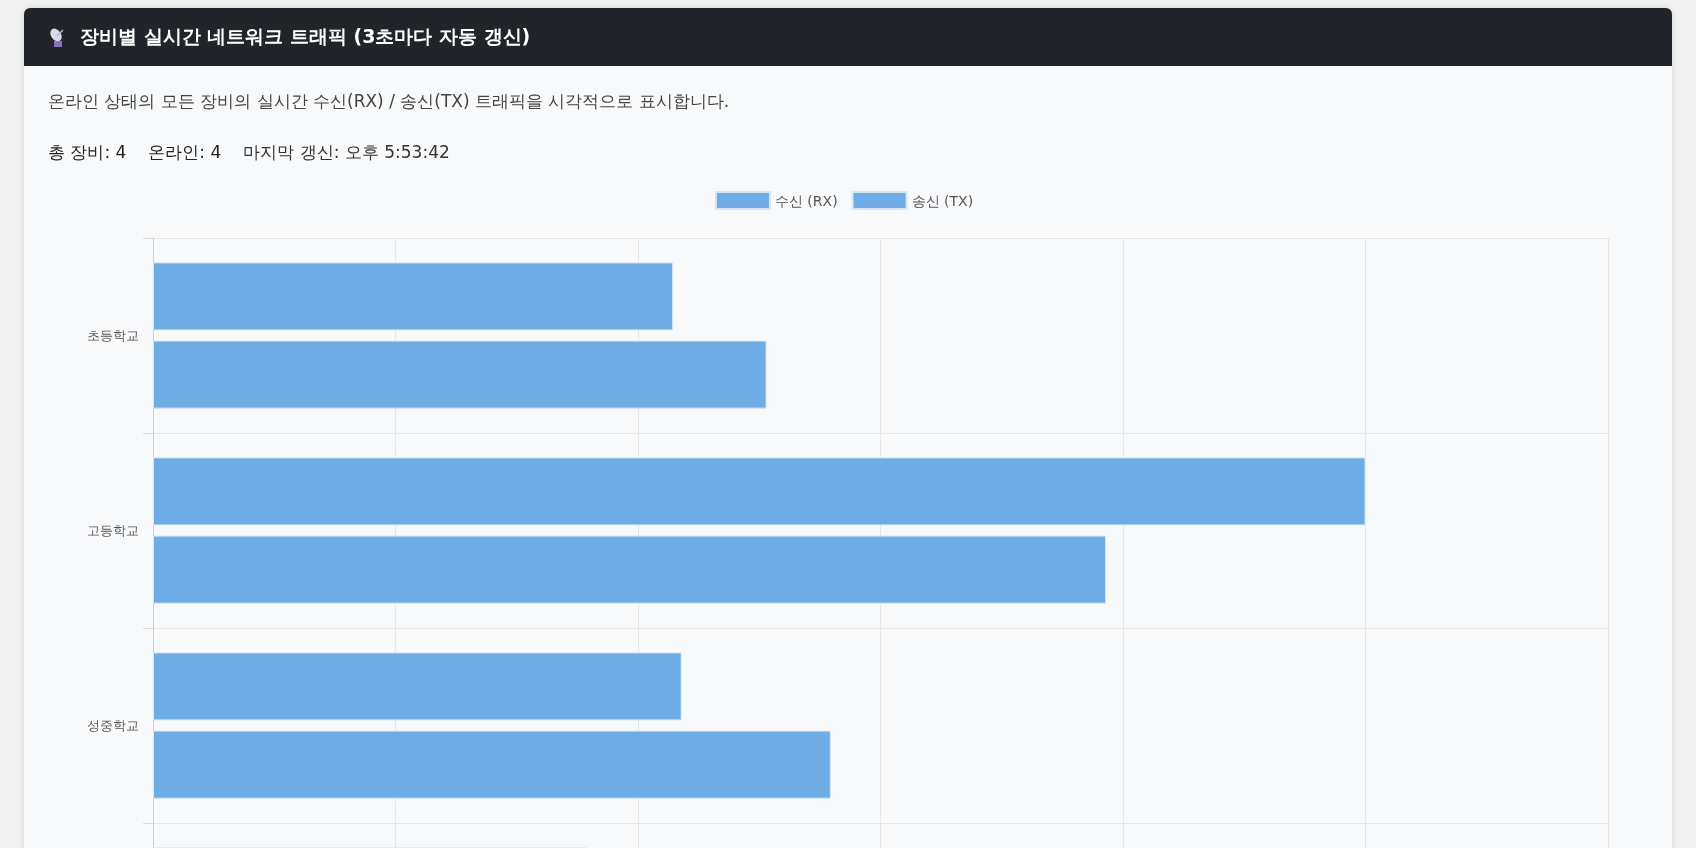 The image size is (1696, 848). Describe the element at coordinates (305, 36) in the screenshot. I see `chart-title: 장비별 실시간 네트워크 트래픽 (3초마다 자동 갱신)` at that location.